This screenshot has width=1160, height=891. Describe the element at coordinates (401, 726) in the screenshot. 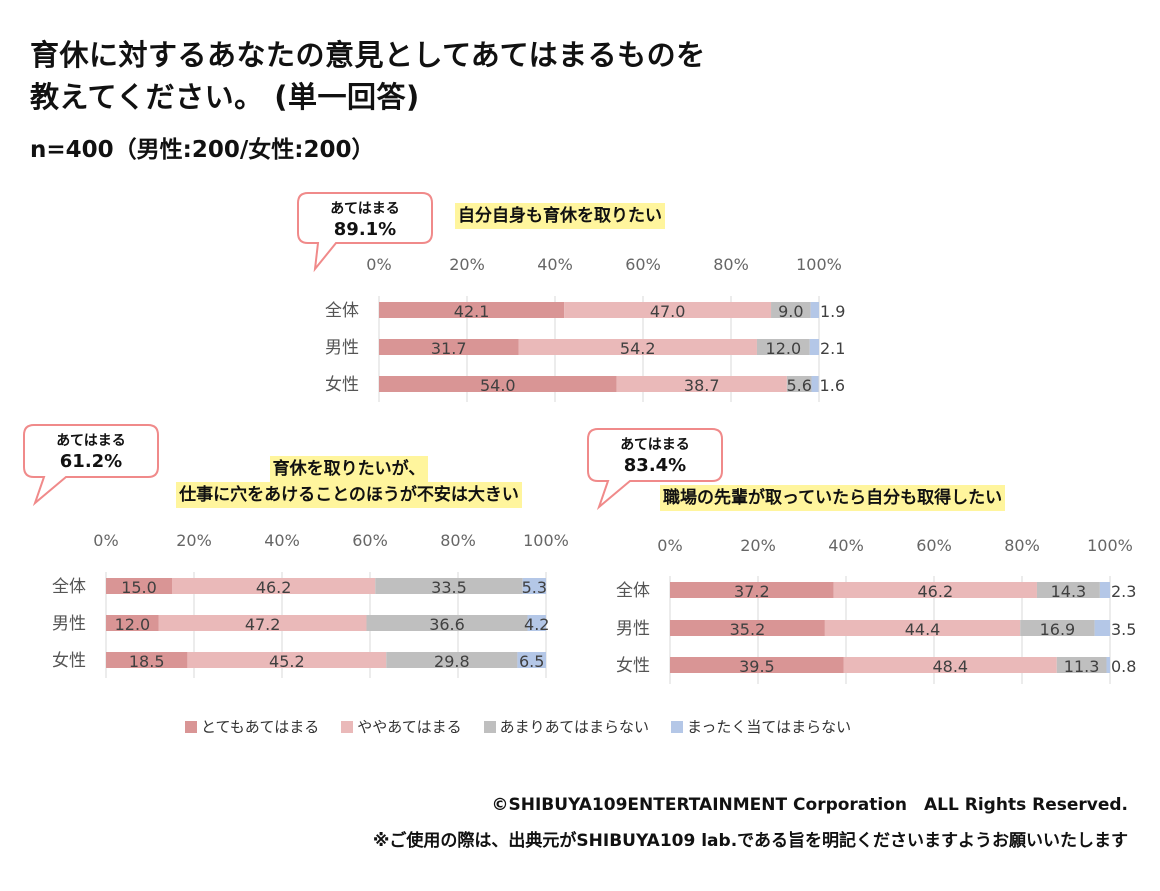

I see `legend-item-somewhat: ややあてはまる` at that location.